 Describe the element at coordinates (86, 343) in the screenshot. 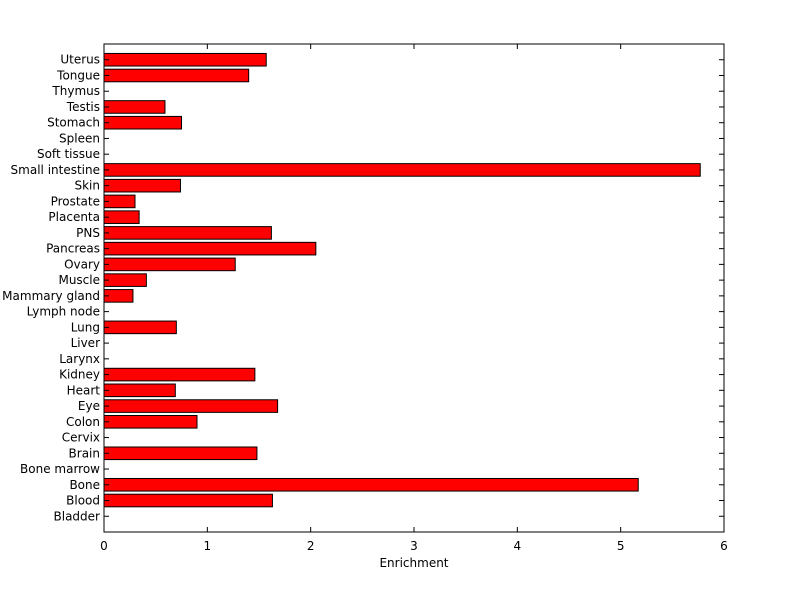

I see `y-tick-label: Liver` at that location.